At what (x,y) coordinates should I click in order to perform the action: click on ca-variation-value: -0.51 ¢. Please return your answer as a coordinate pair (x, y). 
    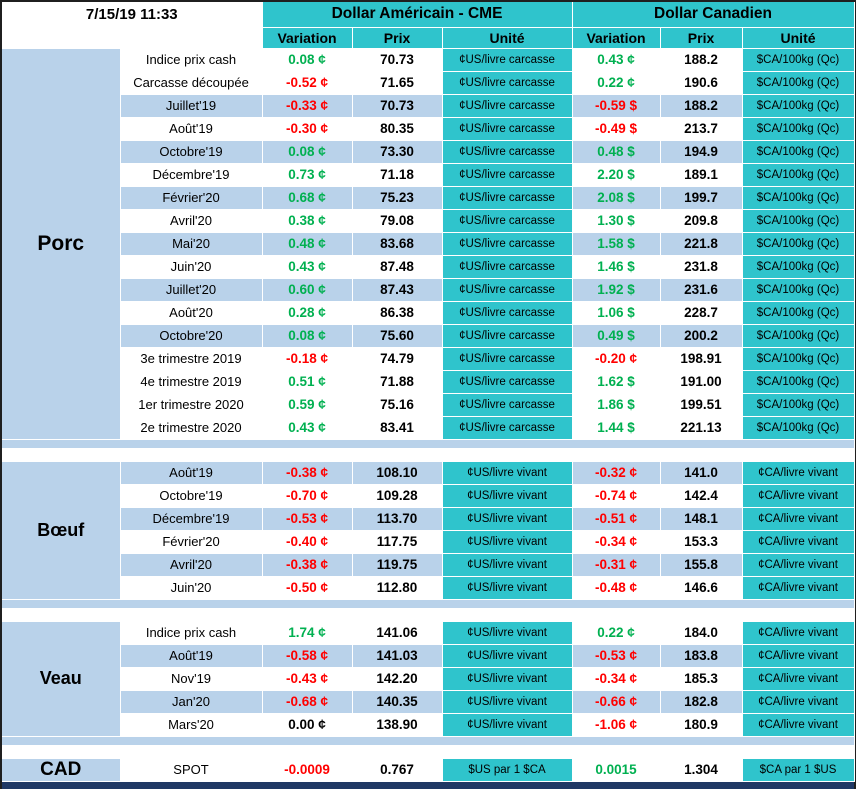
    Looking at the image, I should click on (616, 519).